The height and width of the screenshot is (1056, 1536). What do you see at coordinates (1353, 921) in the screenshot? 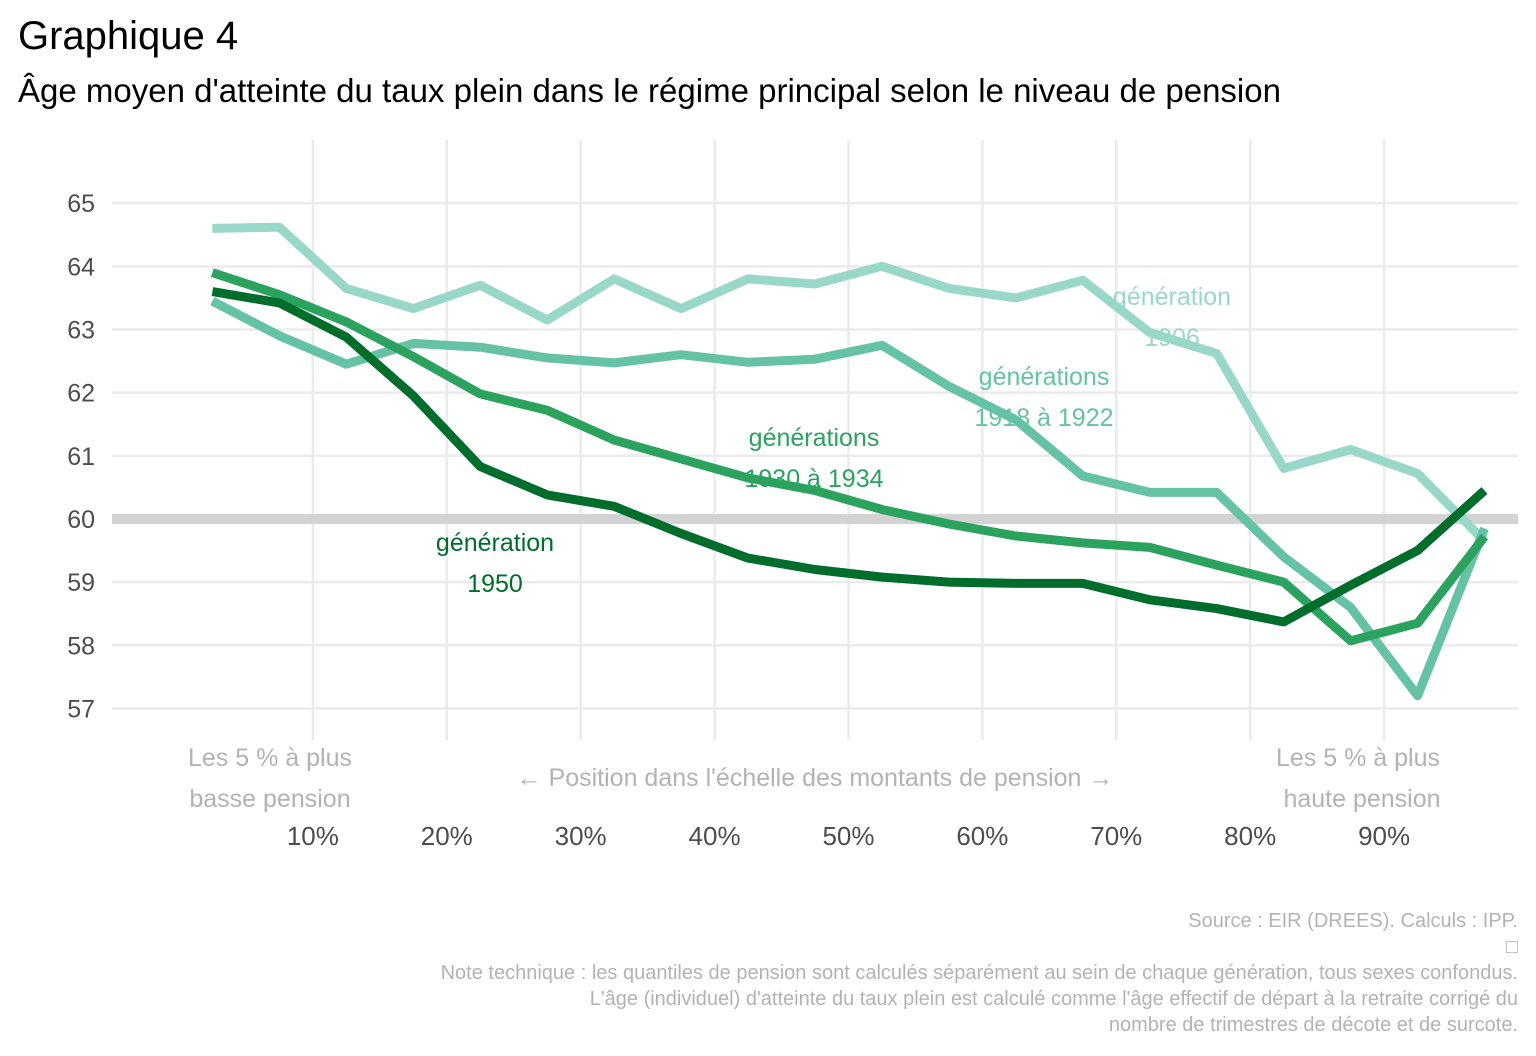
I see `caption-source: Source : EIR (DREES). Calculs : IPP.` at bounding box center [1353, 921].